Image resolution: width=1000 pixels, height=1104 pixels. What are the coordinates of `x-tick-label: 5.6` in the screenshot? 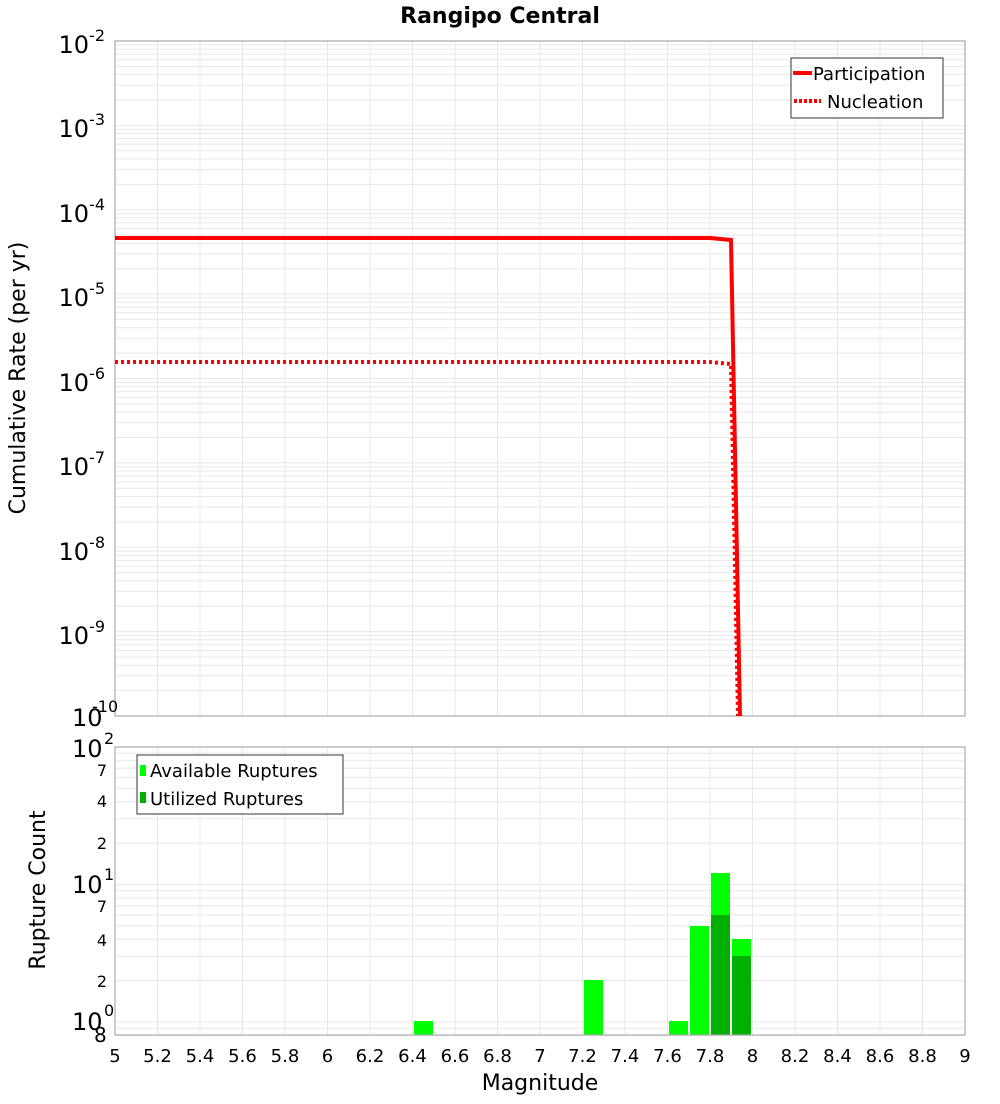 It's located at (242, 1056).